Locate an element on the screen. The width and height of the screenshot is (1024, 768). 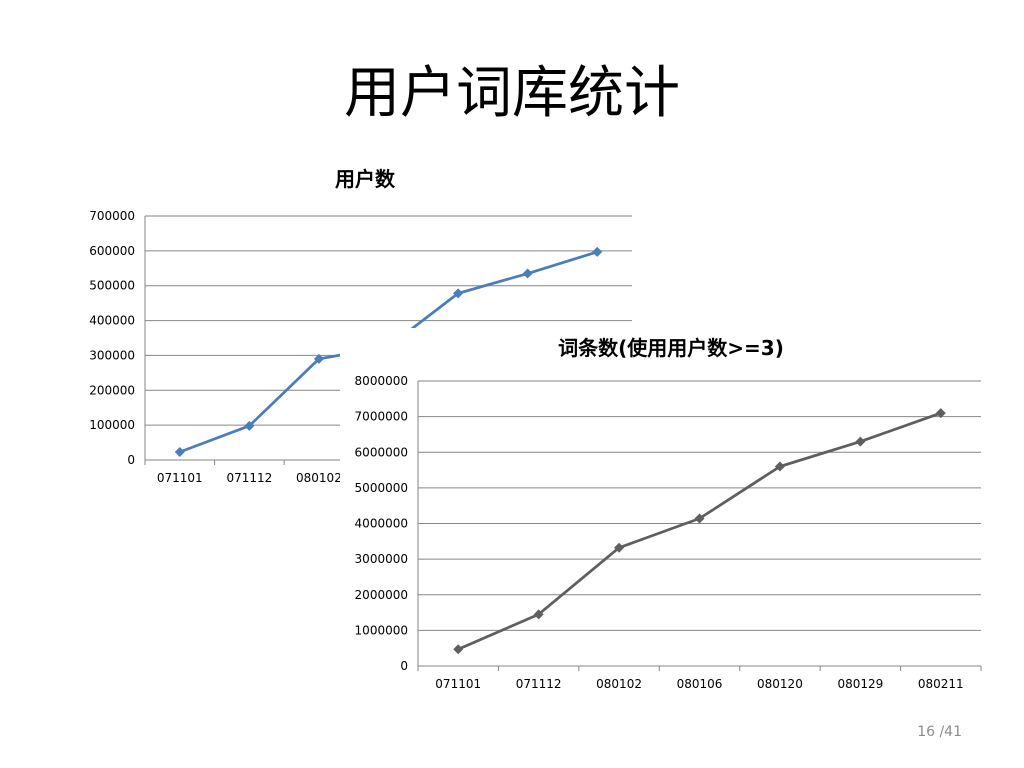
x-tick-label: 080211 is located at coordinates (941, 684).